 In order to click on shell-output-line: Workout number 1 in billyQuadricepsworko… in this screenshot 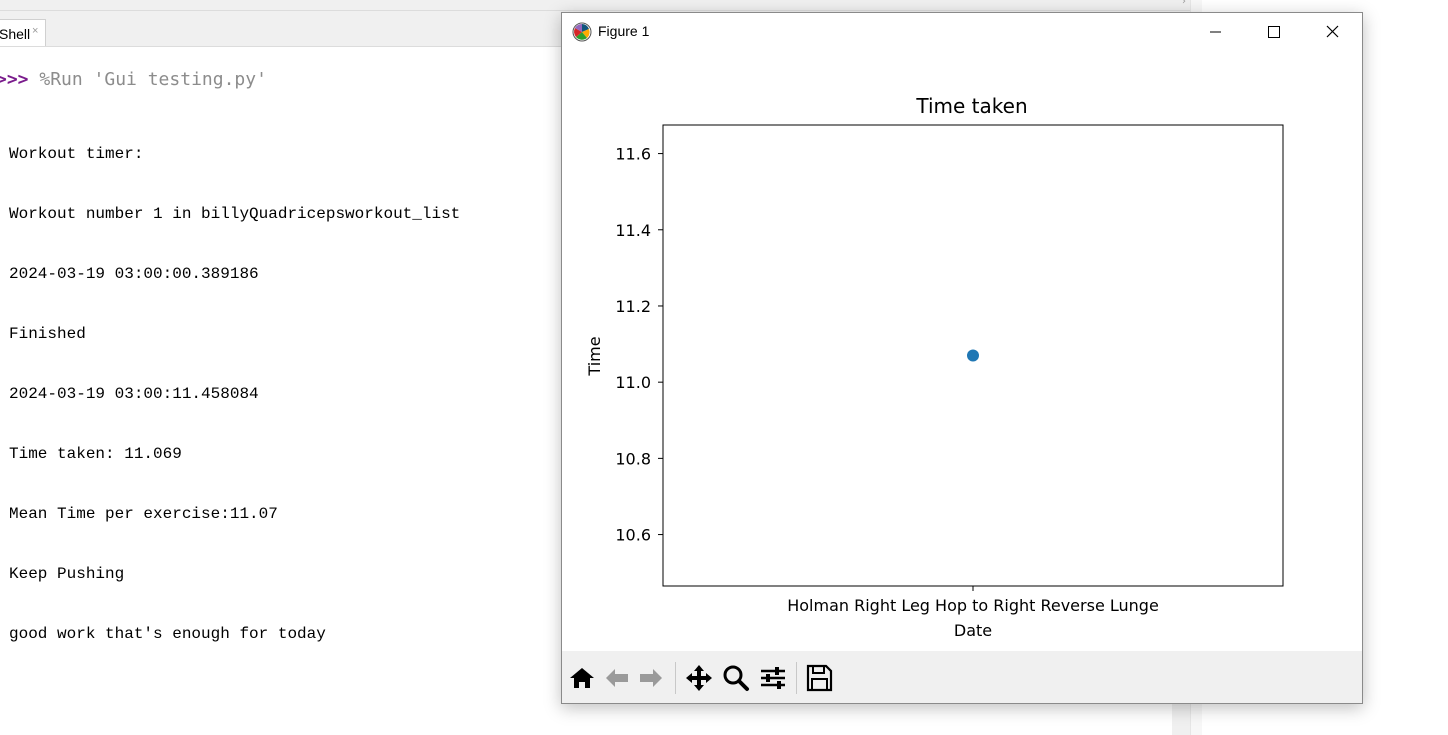, I will do `click(235, 214)`.